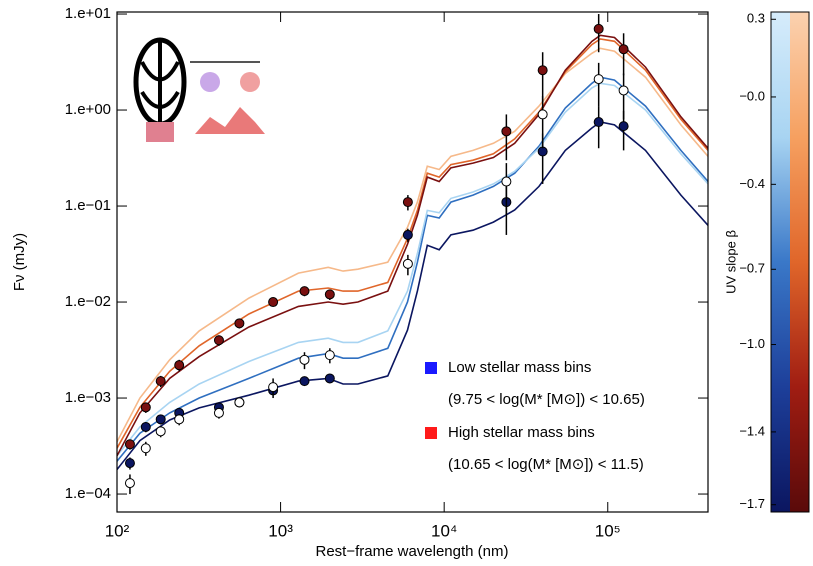 Image resolution: width=813 pixels, height=566 pixels. I want to click on y-axis-label: Fν (mJy), so click(19, 262).